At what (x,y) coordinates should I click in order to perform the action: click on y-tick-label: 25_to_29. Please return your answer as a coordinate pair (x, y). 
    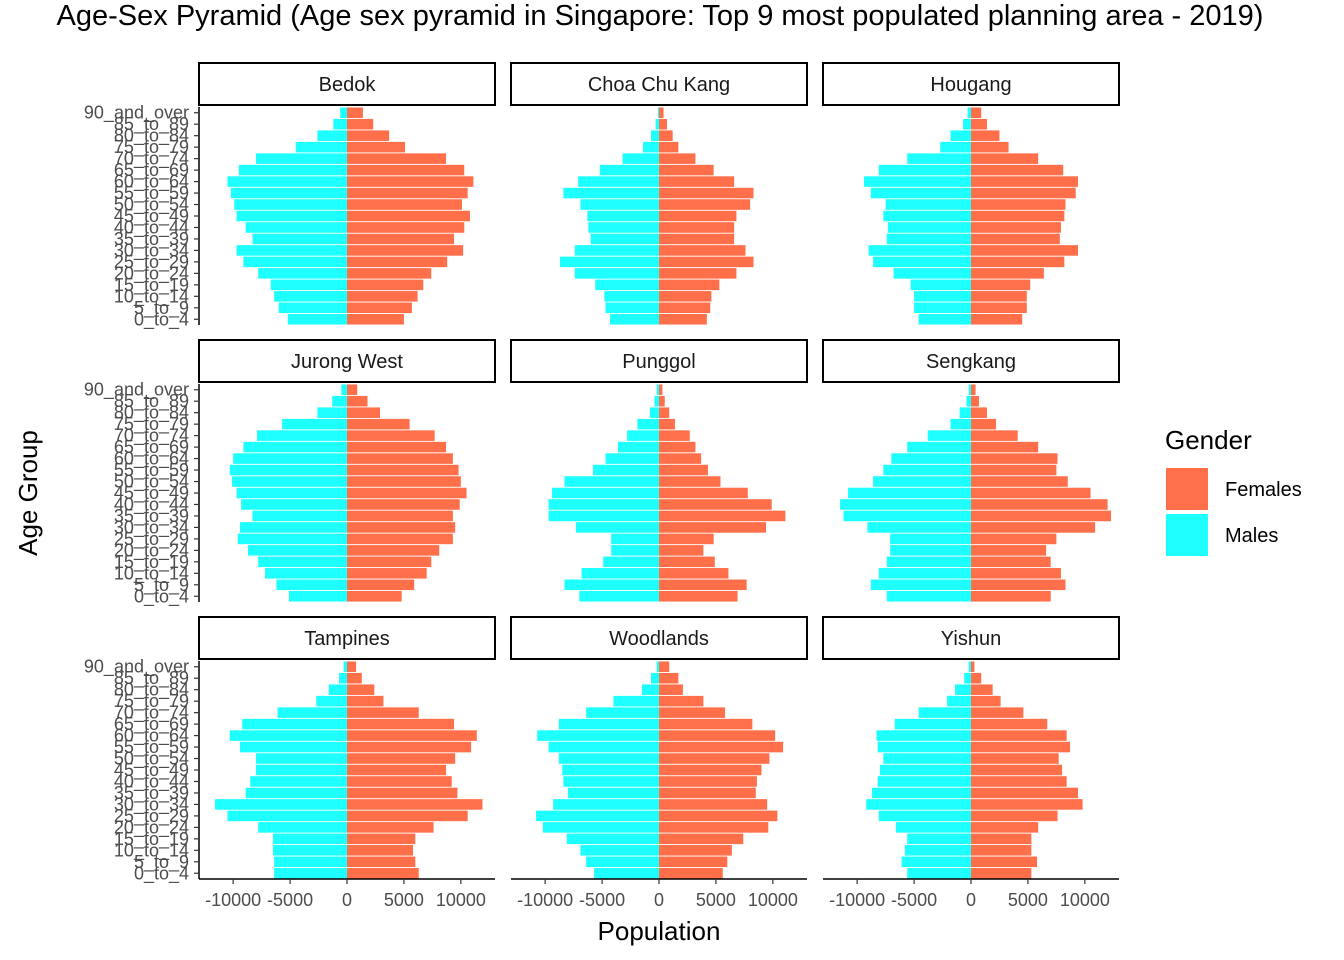
    Looking at the image, I should click on (151, 539).